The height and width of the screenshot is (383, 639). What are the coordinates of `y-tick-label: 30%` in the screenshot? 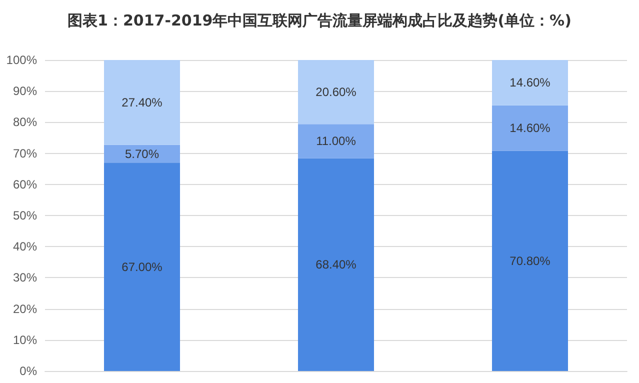 It's located at (25, 277).